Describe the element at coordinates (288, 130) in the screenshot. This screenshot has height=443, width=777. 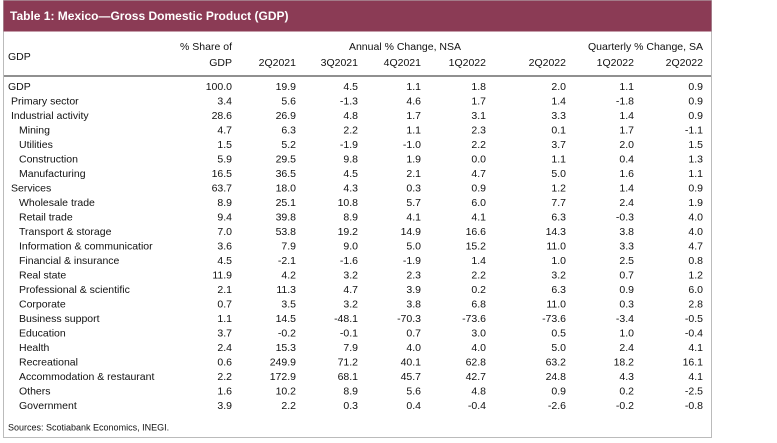
I see `cell-value: 6.3` at that location.